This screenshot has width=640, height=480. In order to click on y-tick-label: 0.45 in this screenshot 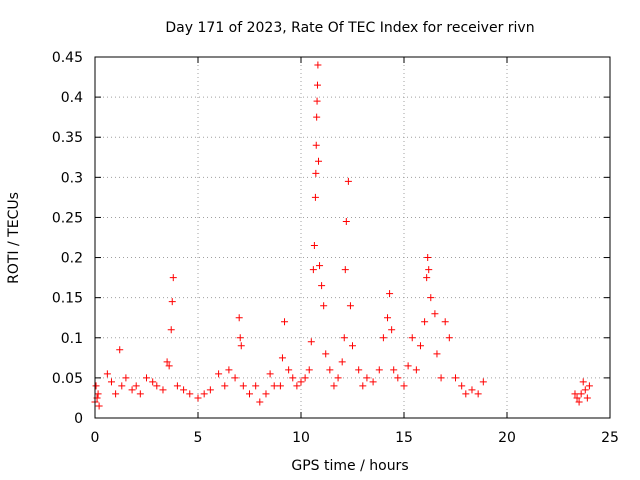, I will do `click(67, 58)`.